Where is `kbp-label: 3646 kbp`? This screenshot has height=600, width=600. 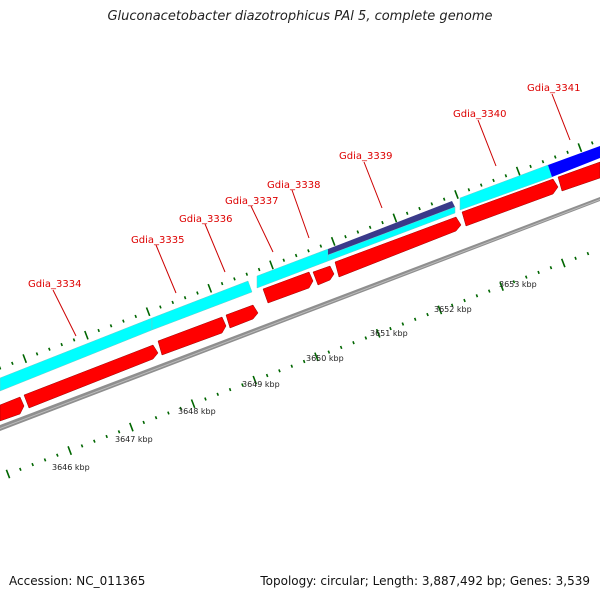 kbp-label: 3646 kbp is located at coordinates (71, 467).